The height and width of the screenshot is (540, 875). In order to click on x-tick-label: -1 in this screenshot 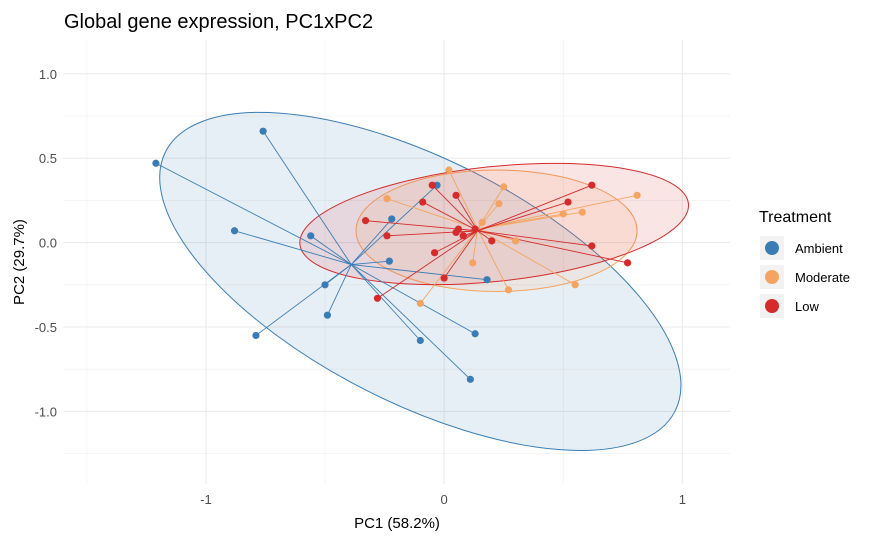, I will do `click(206, 499)`.